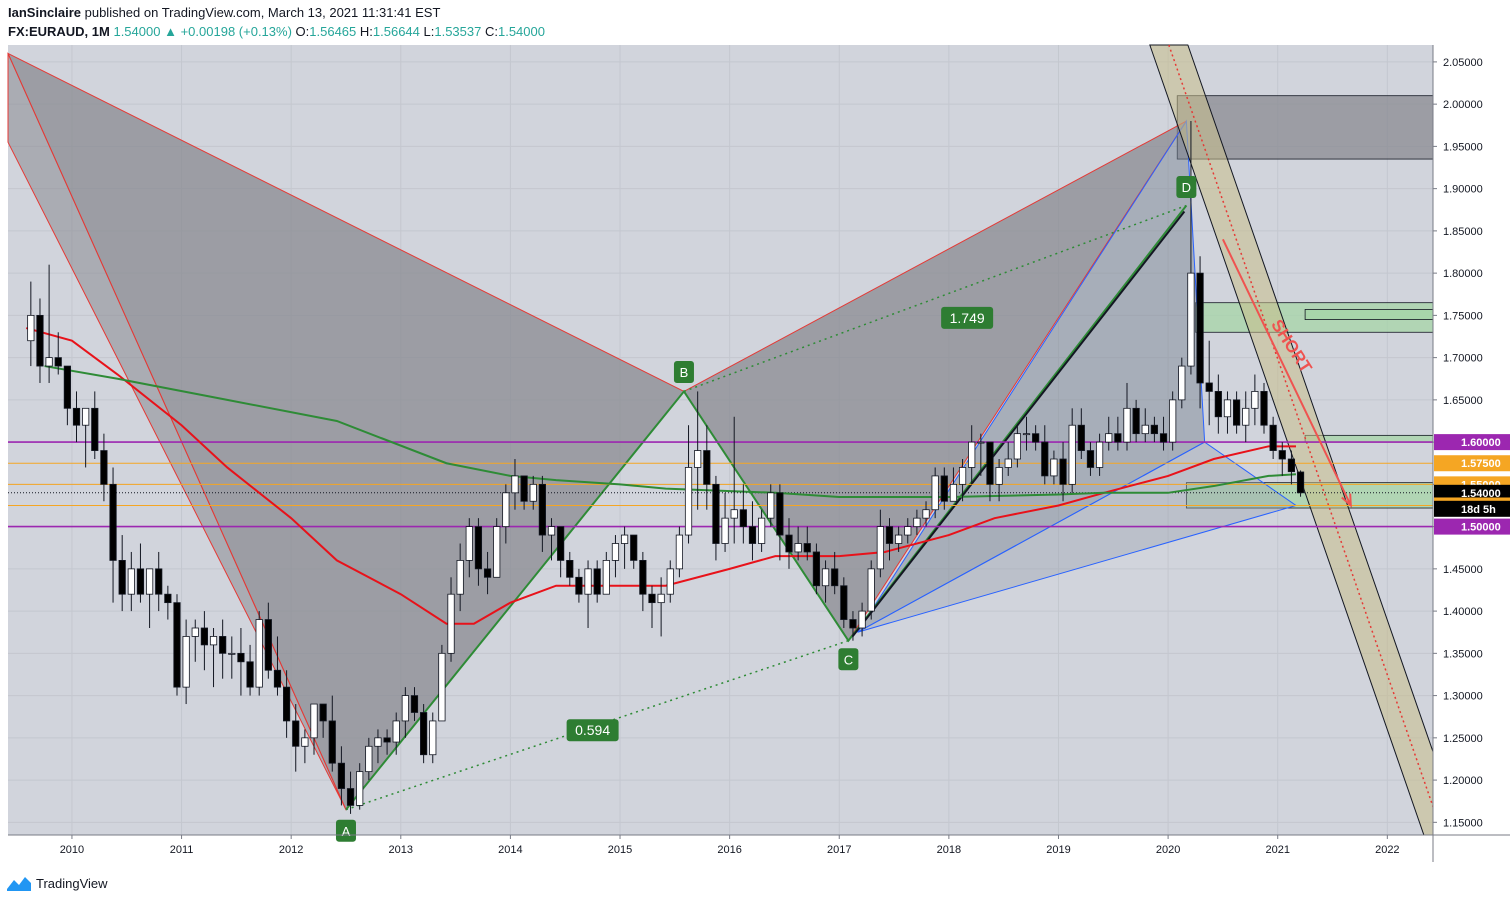  I want to click on ratio-label-text: 0.594, so click(592, 730).